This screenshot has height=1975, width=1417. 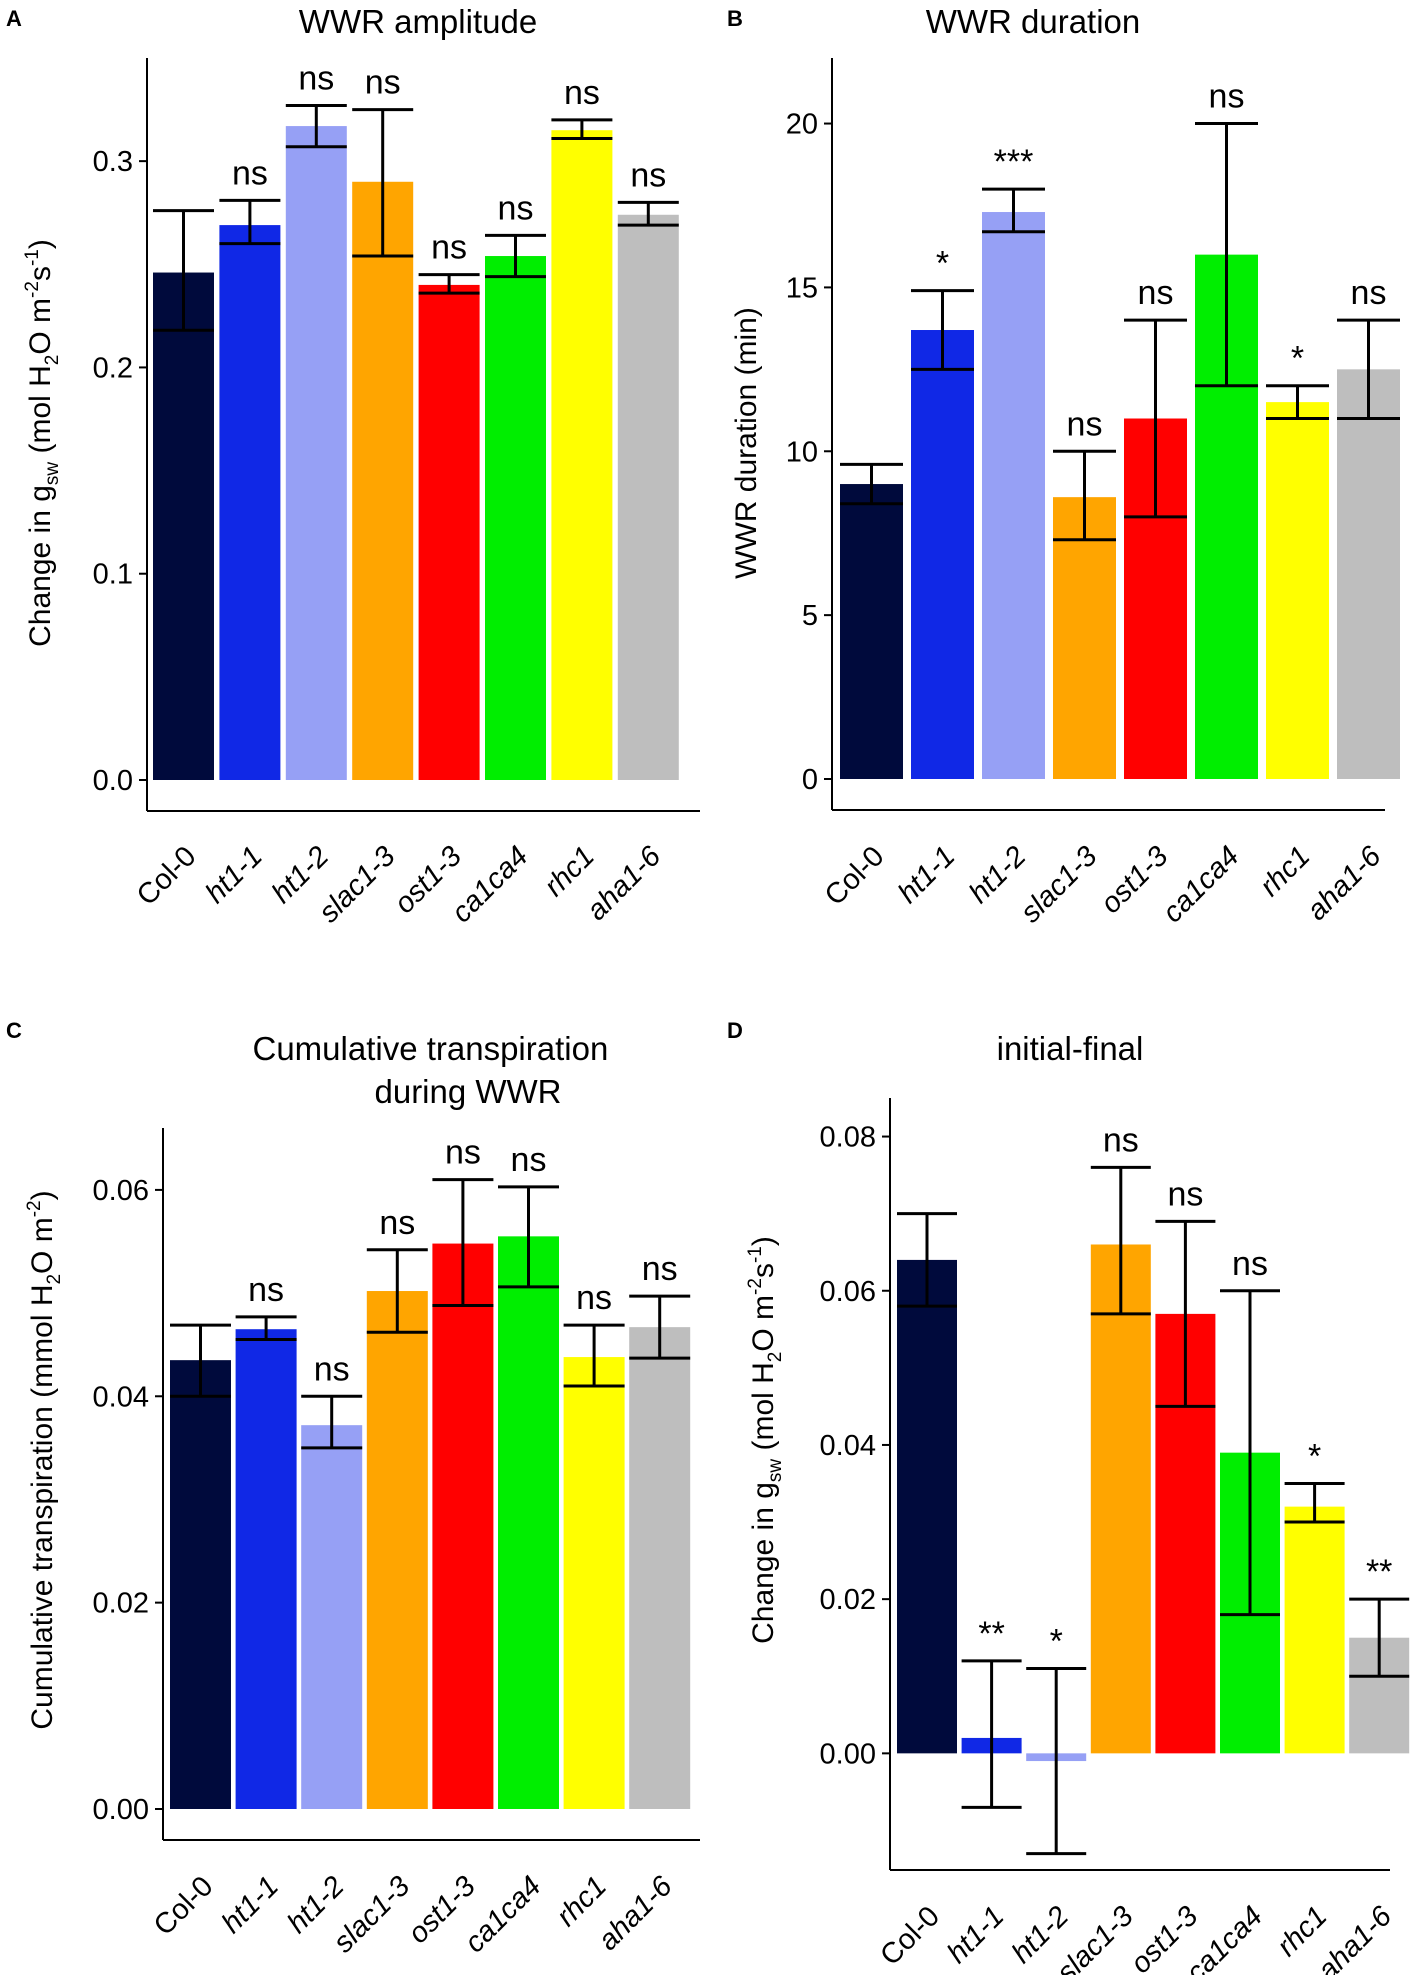 What do you see at coordinates (1285, 871) in the screenshot?
I see `x-tick-label: rhc1` at bounding box center [1285, 871].